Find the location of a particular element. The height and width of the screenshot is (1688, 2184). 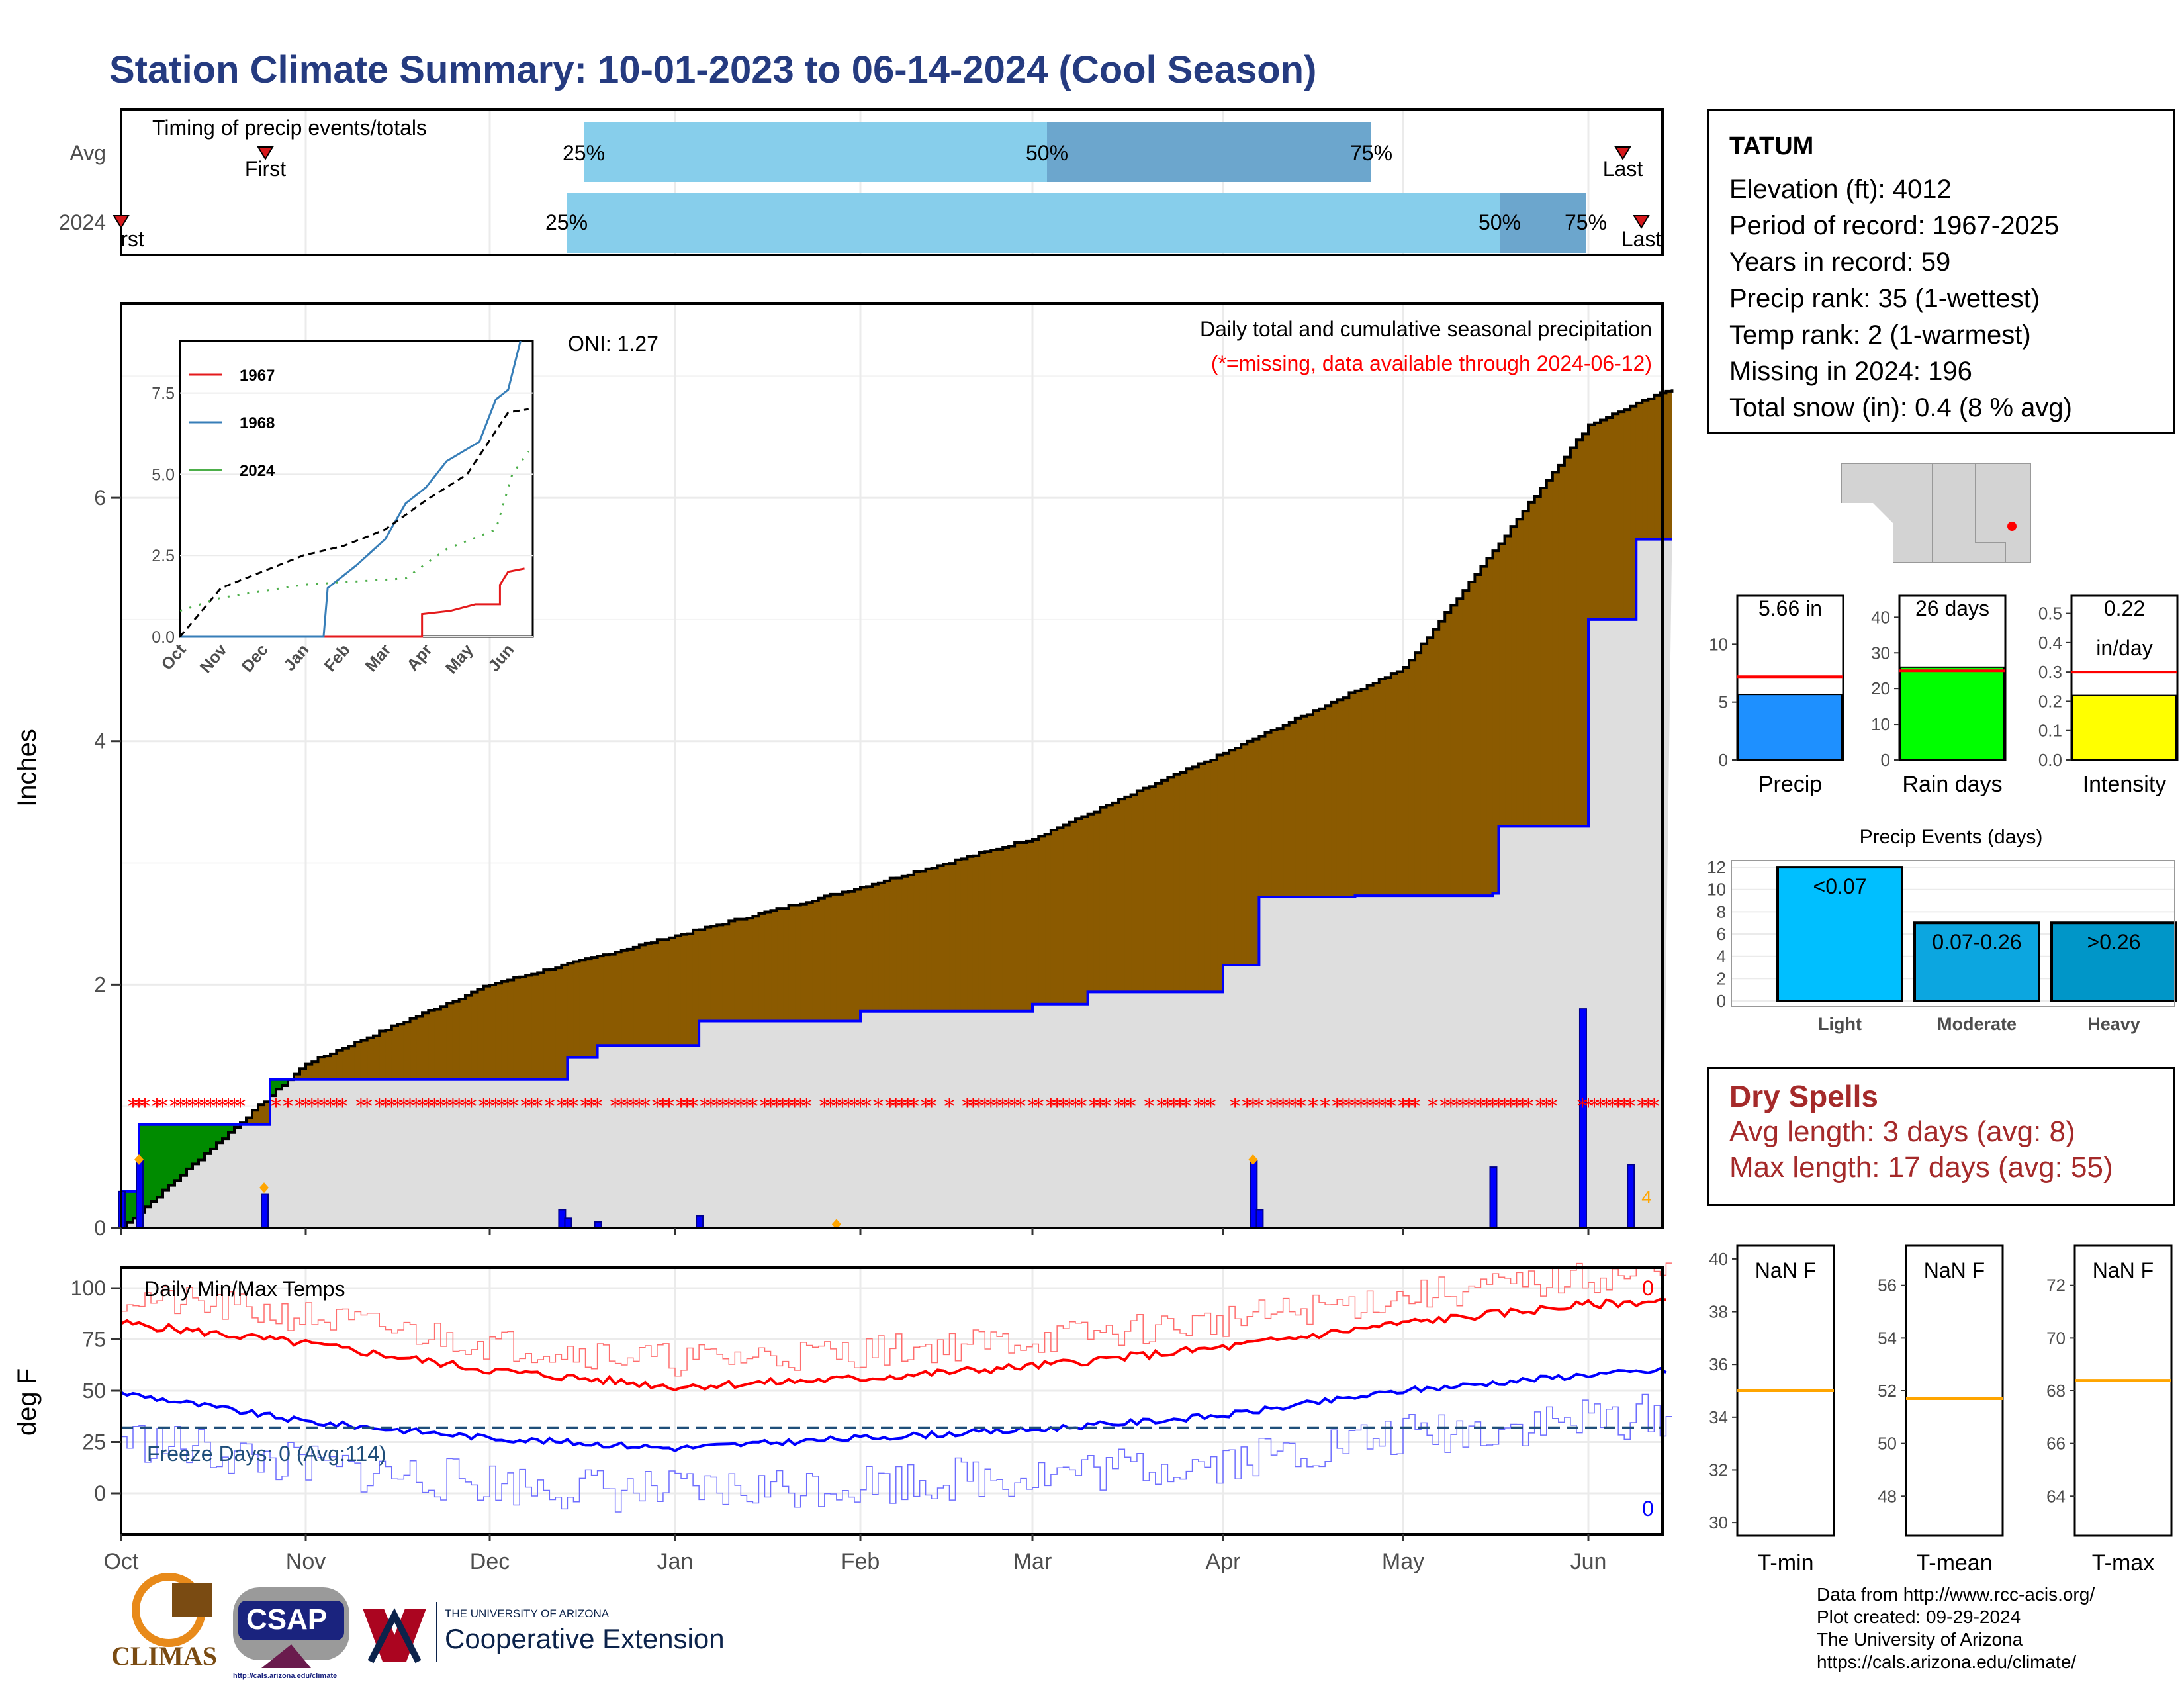

timing-label: Timing of precip events/totals is located at coordinates (289, 128).